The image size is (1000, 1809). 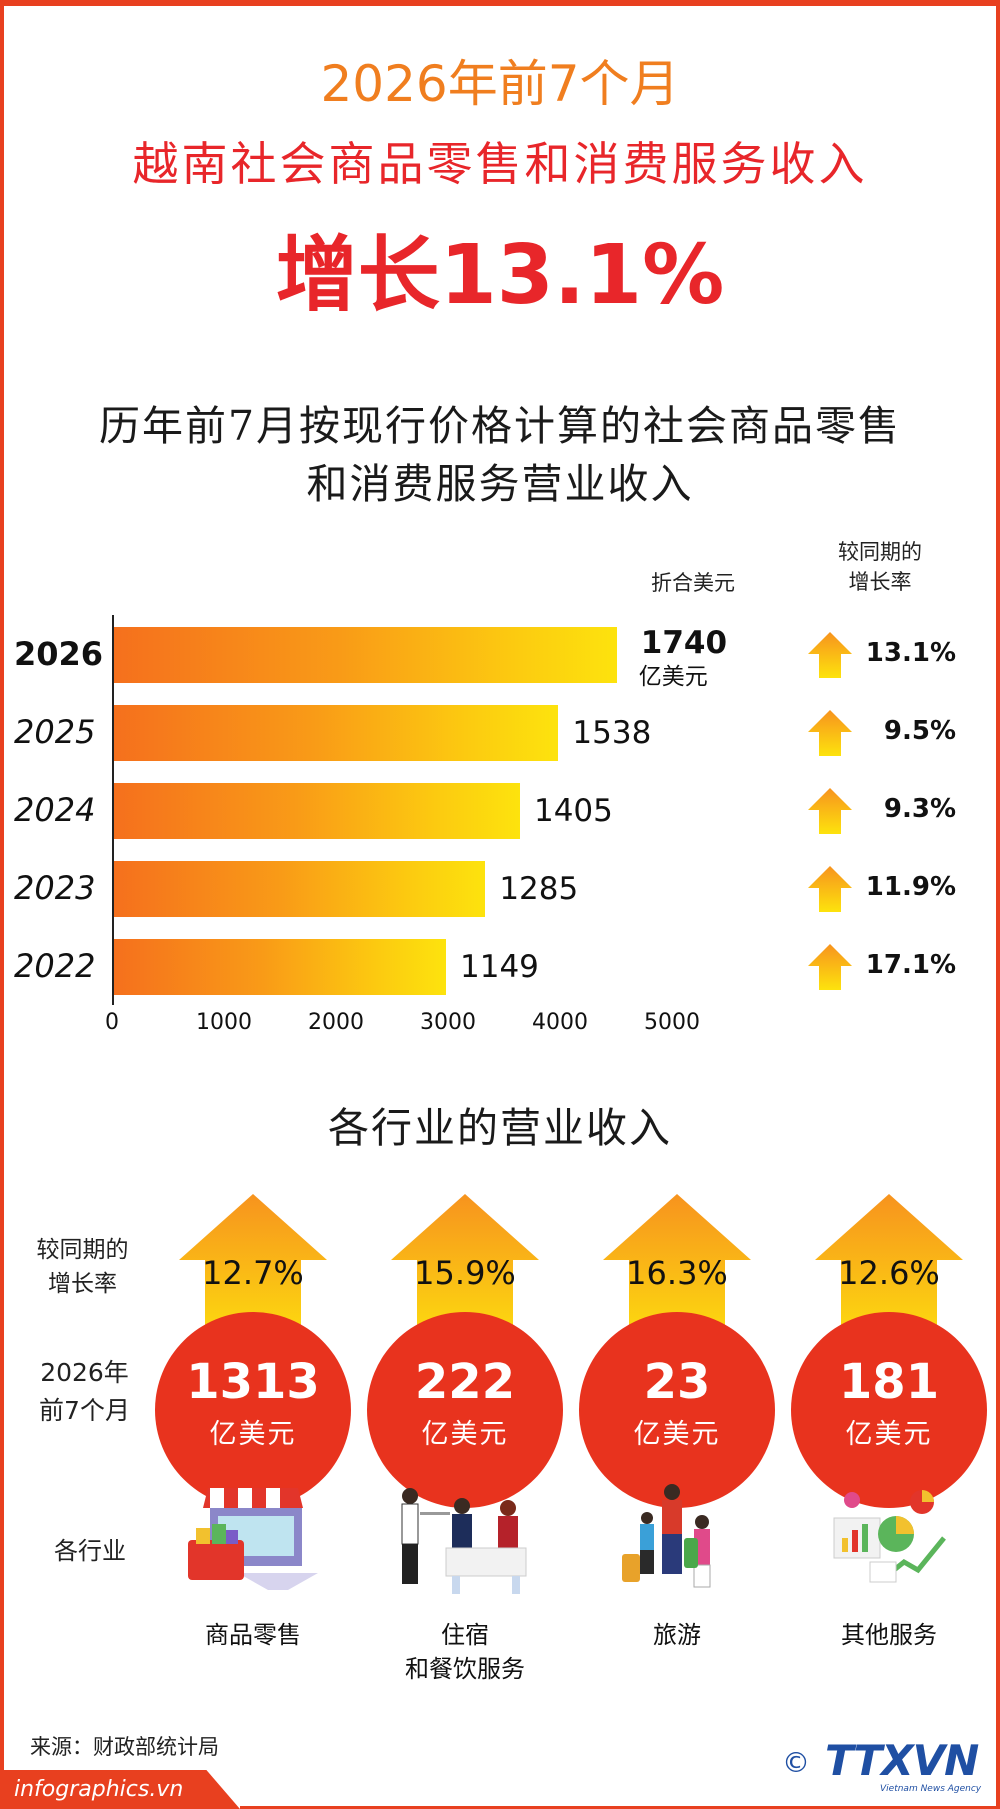 I want to click on sector-name-line1: 商品零售, so click(x=253, y=1635).